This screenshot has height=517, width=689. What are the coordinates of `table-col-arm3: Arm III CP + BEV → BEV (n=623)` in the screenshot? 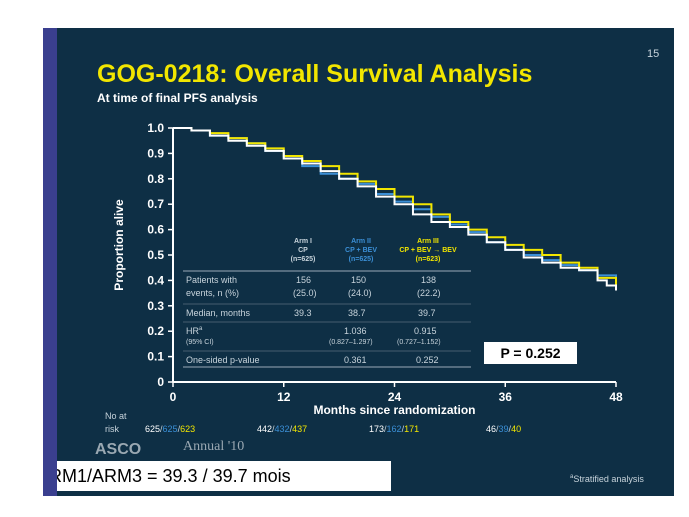 It's located at (428, 250).